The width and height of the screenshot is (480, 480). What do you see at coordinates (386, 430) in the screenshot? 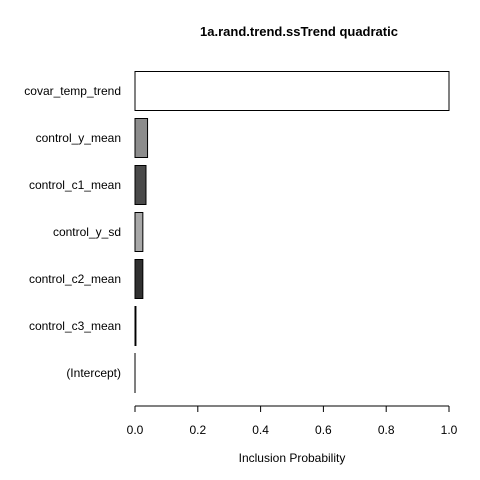
I see `x-tick-label: 0.8` at bounding box center [386, 430].